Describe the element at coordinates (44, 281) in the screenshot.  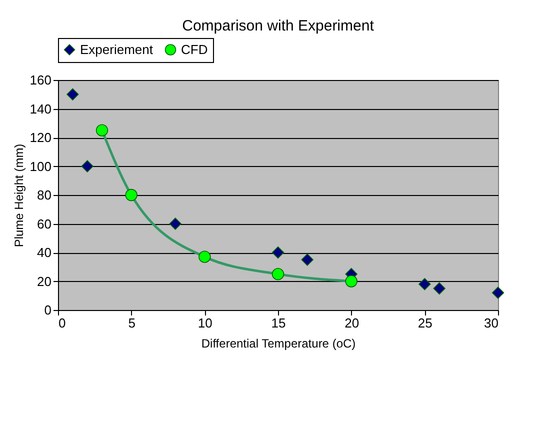
I see `y-tick-label: 20` at that location.